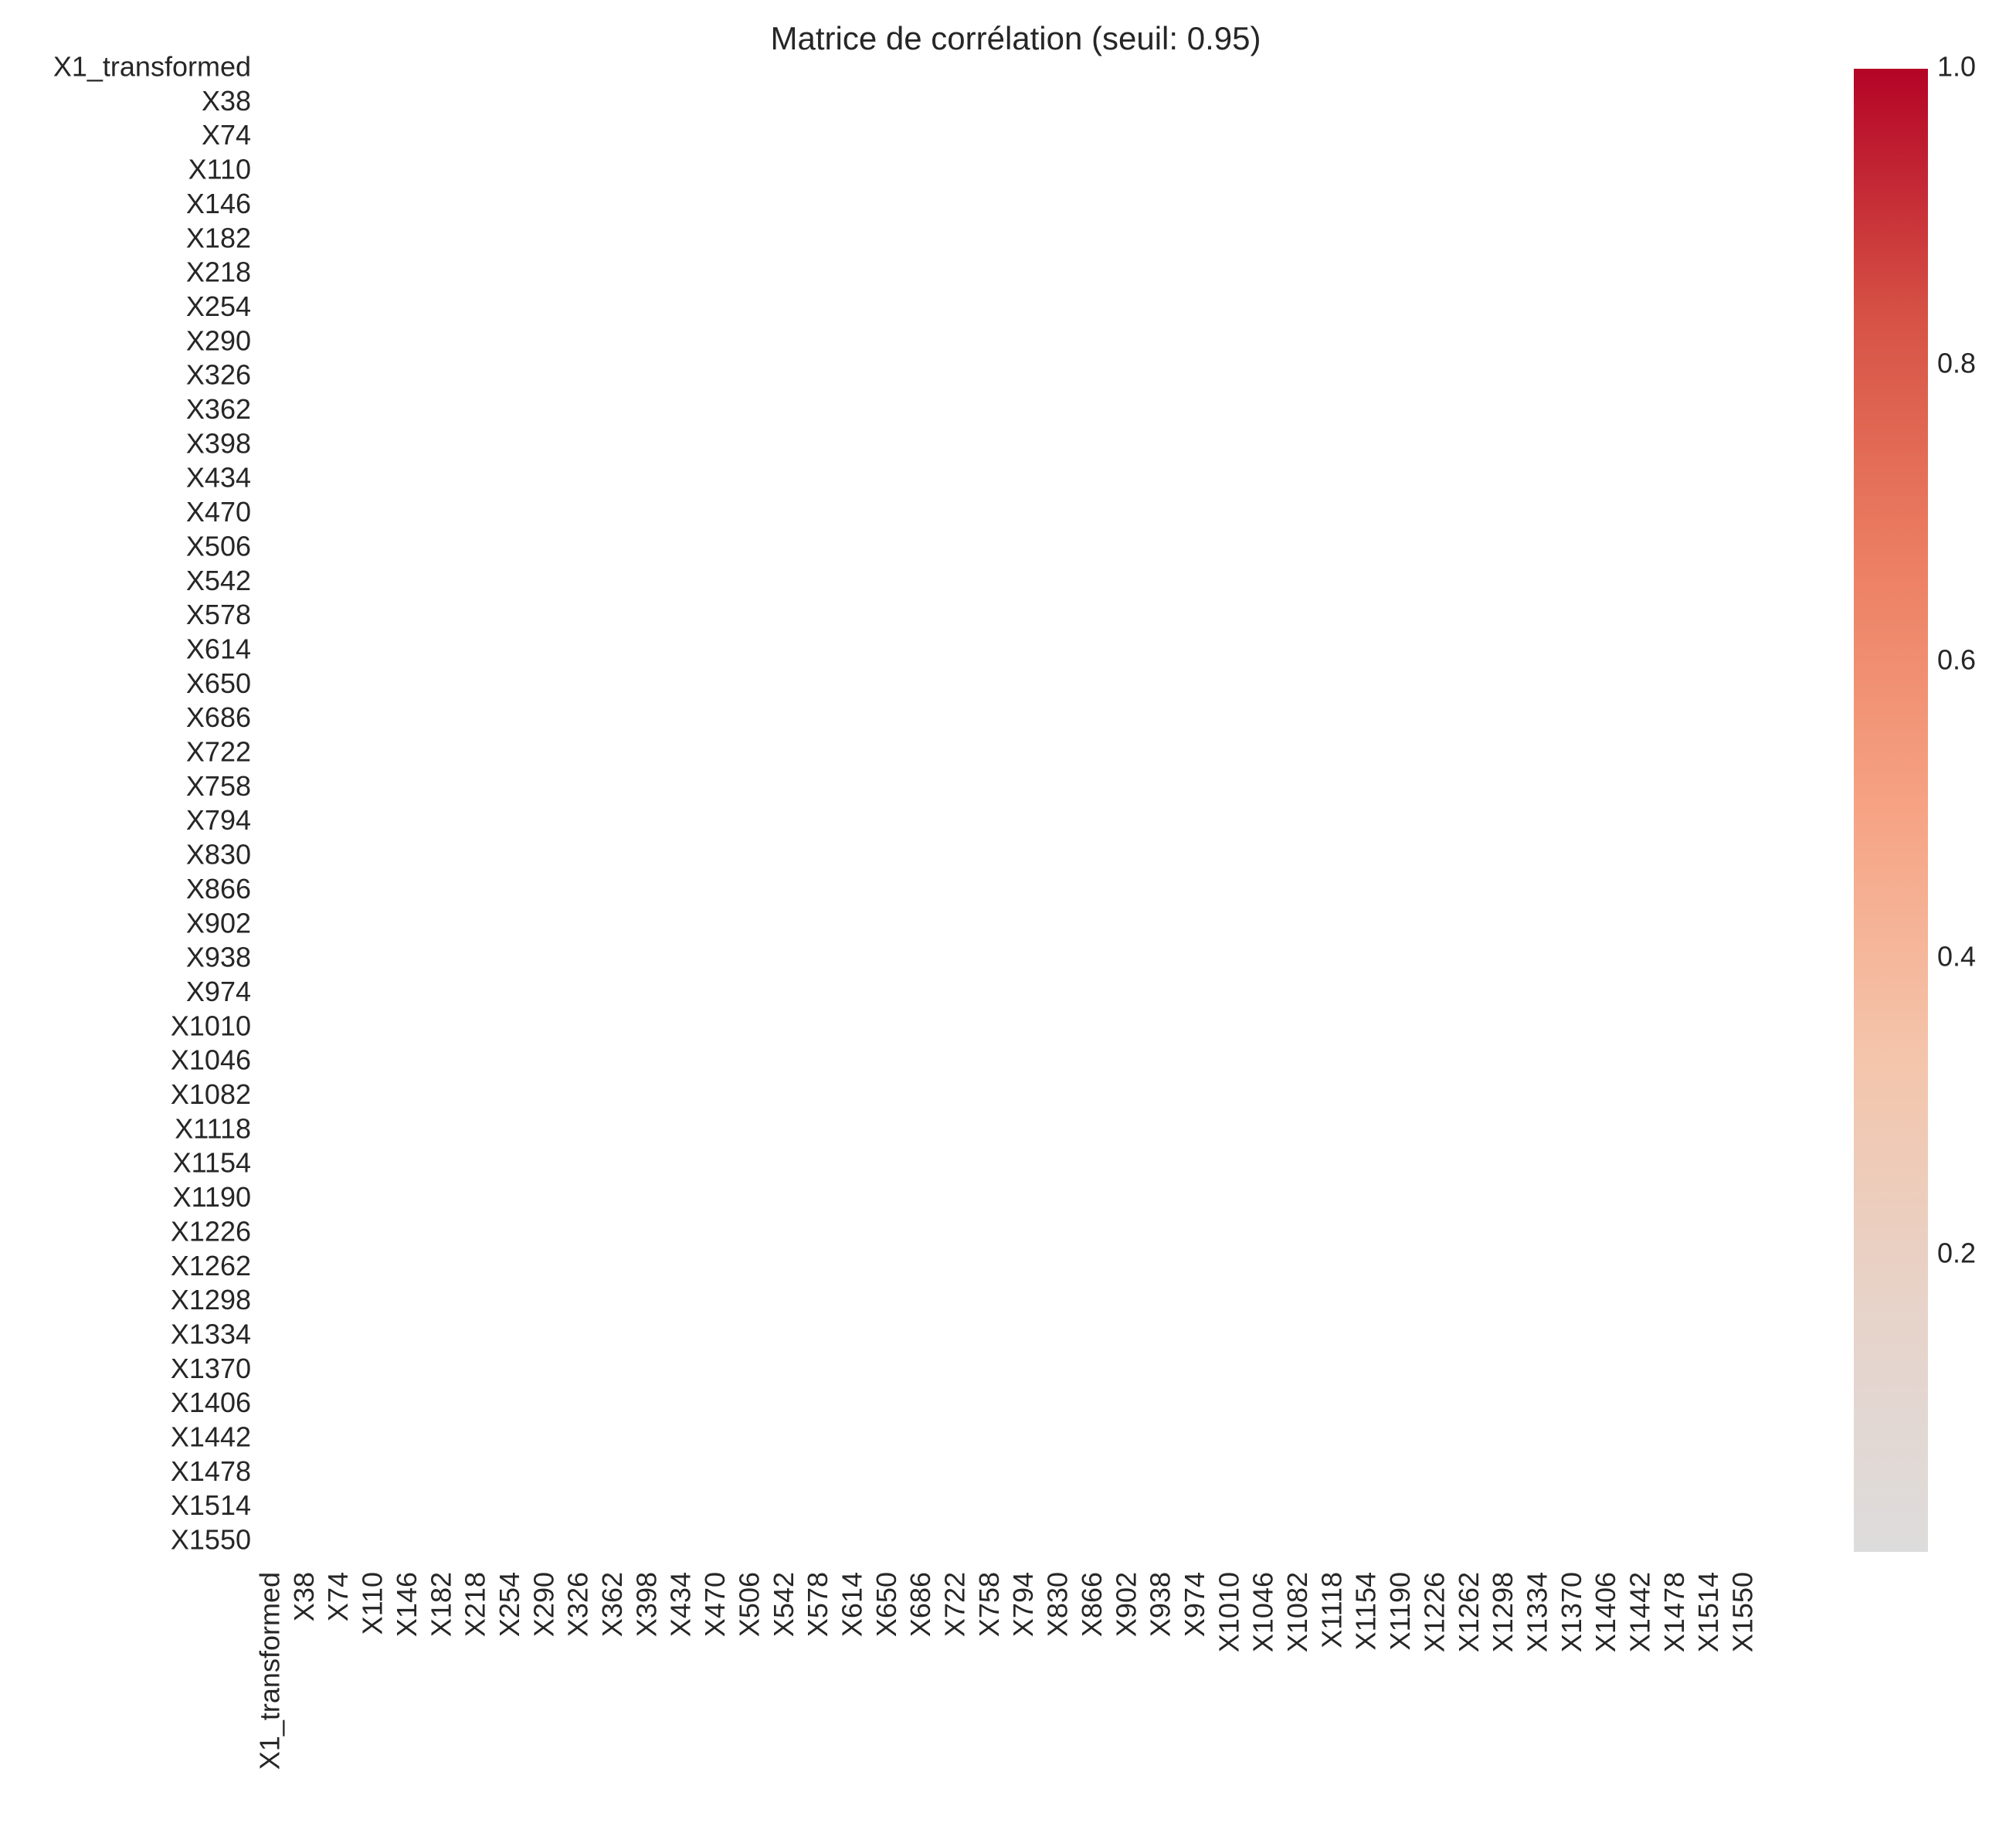 This screenshot has height=1823, width=2016. I want to click on x-tick-label: X1550, so click(1743, 1612).